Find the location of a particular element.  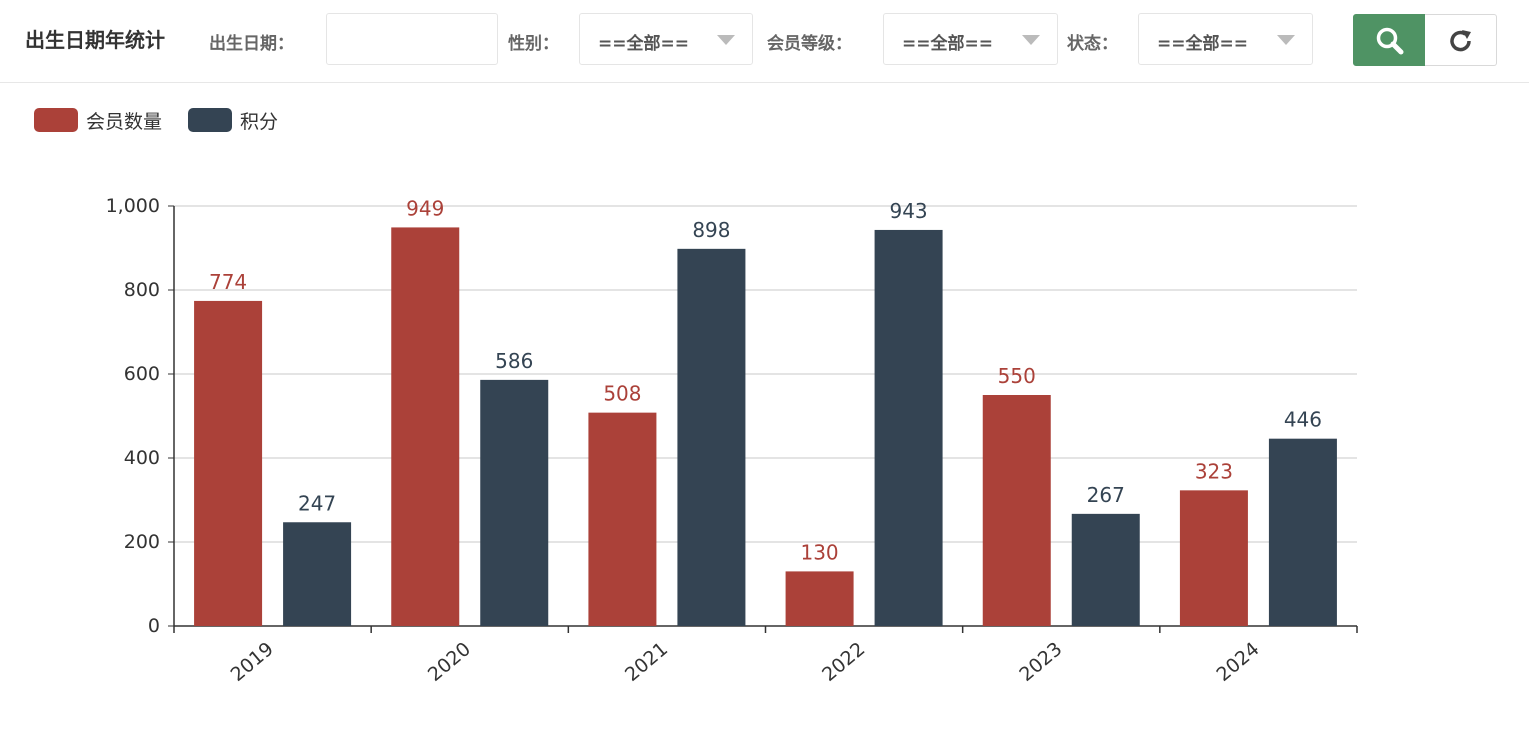

page-title: 出生日期年统计 is located at coordinates (95, 40).